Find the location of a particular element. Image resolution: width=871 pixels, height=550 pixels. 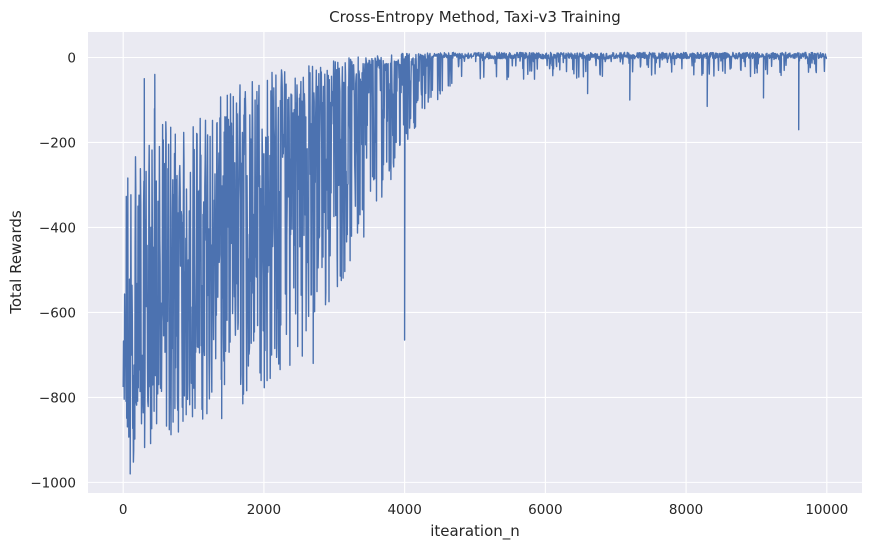

y-tick-label: 0 is located at coordinates (71, 58).